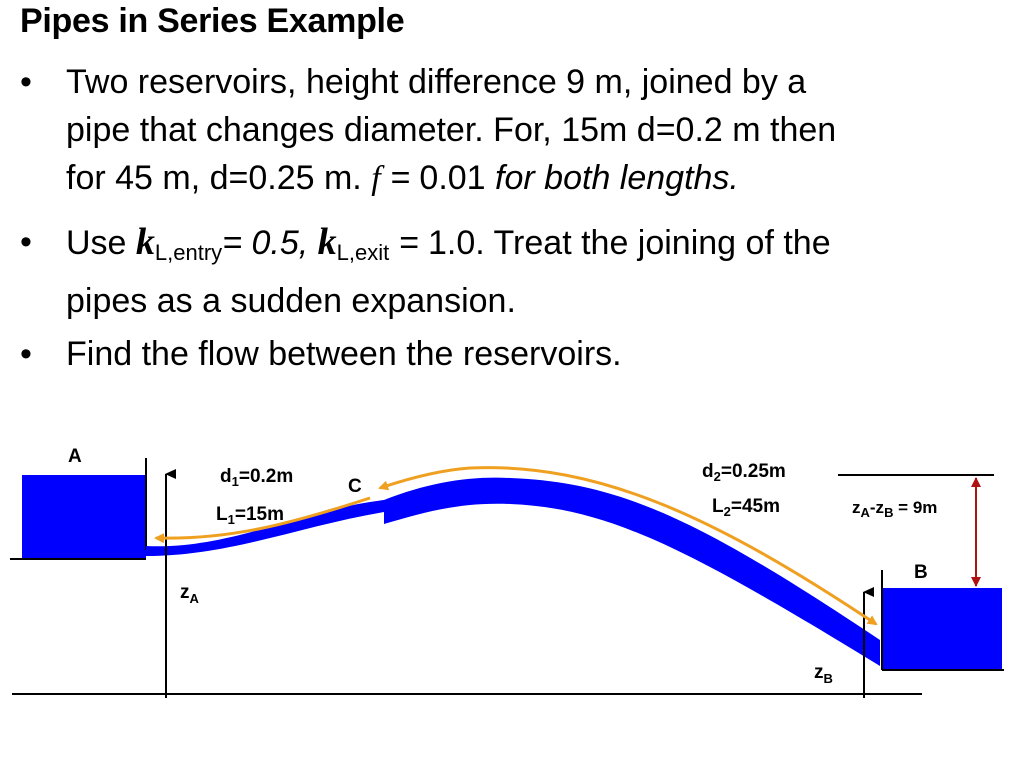 The width and height of the screenshot is (1024, 768). Describe the element at coordinates (291, 301) in the screenshot. I see `line: pipes as a sudden expansion.` at that location.